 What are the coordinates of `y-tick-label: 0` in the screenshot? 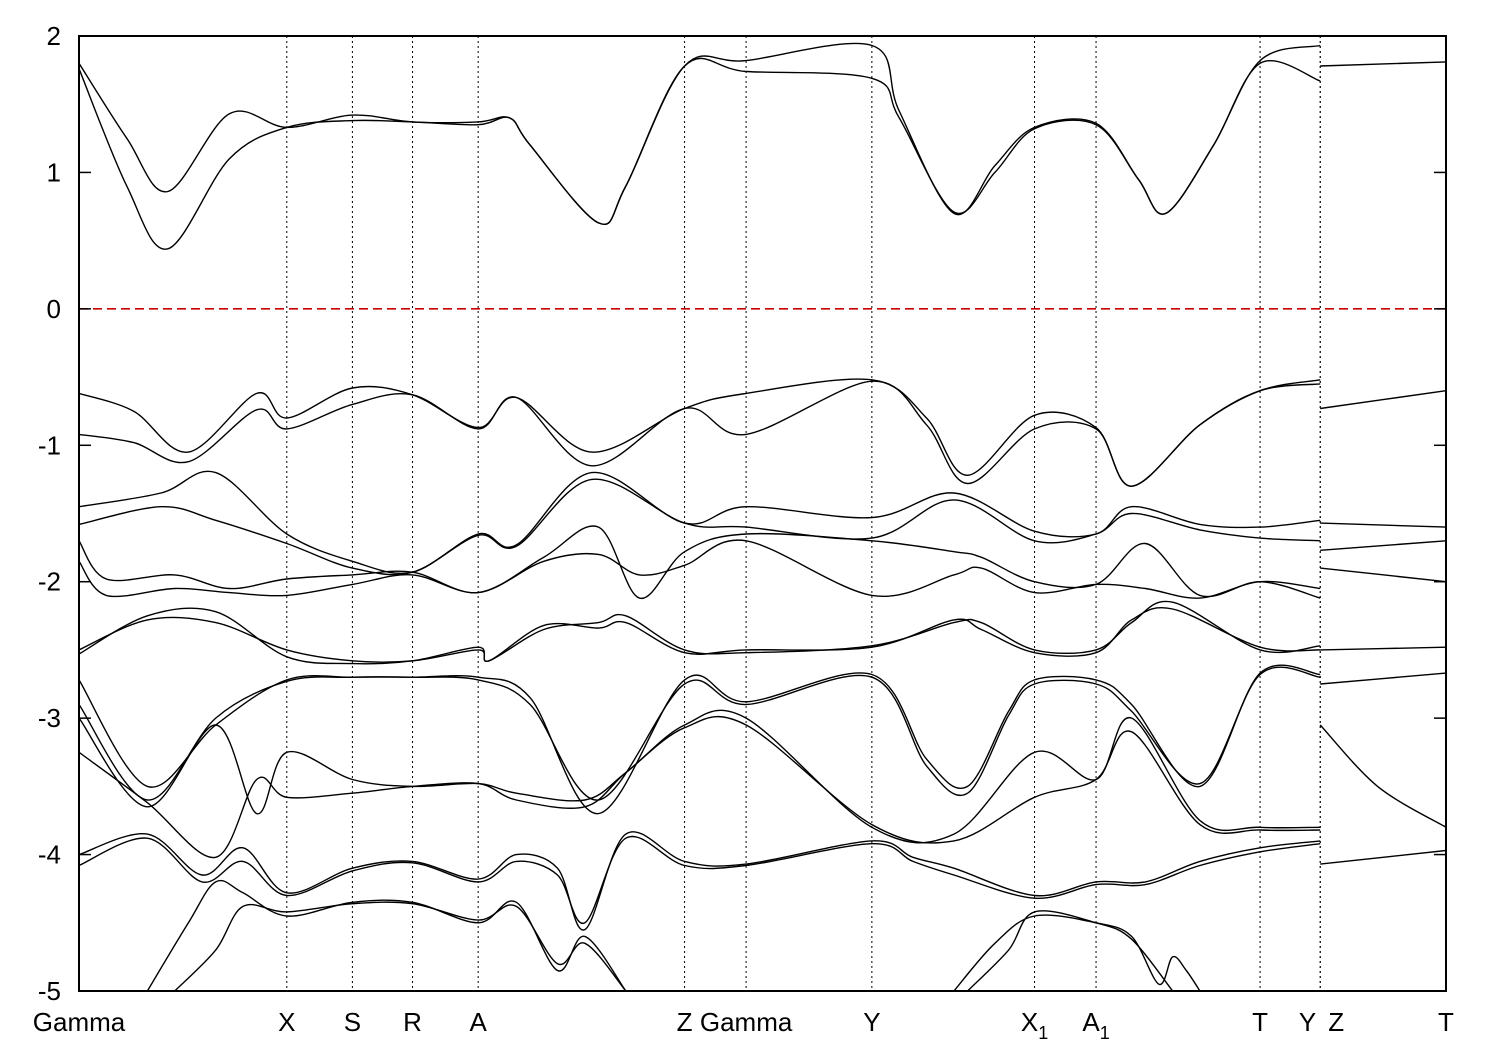 It's located at (54, 309).